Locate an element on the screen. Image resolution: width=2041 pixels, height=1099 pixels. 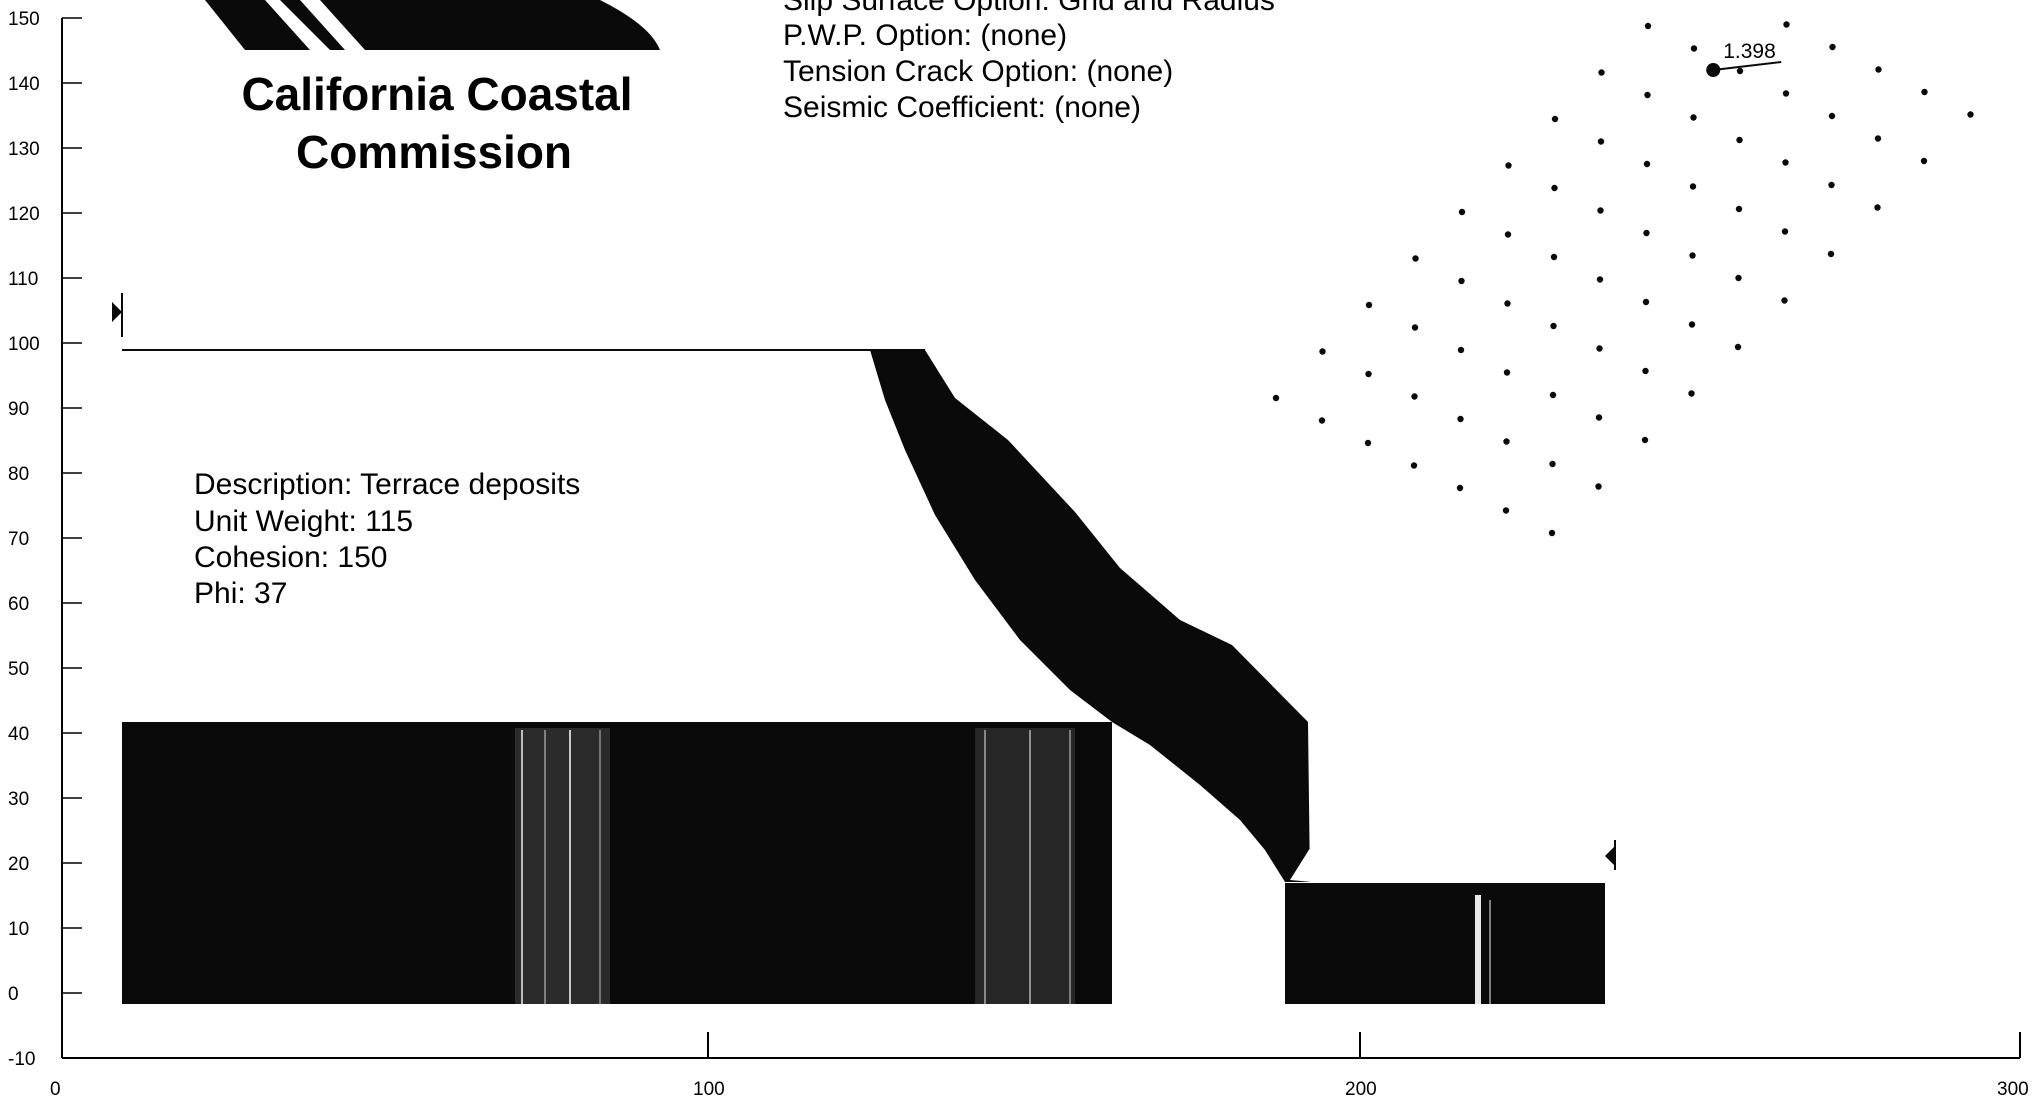
x-tick-label: 300 is located at coordinates (2013, 1089).